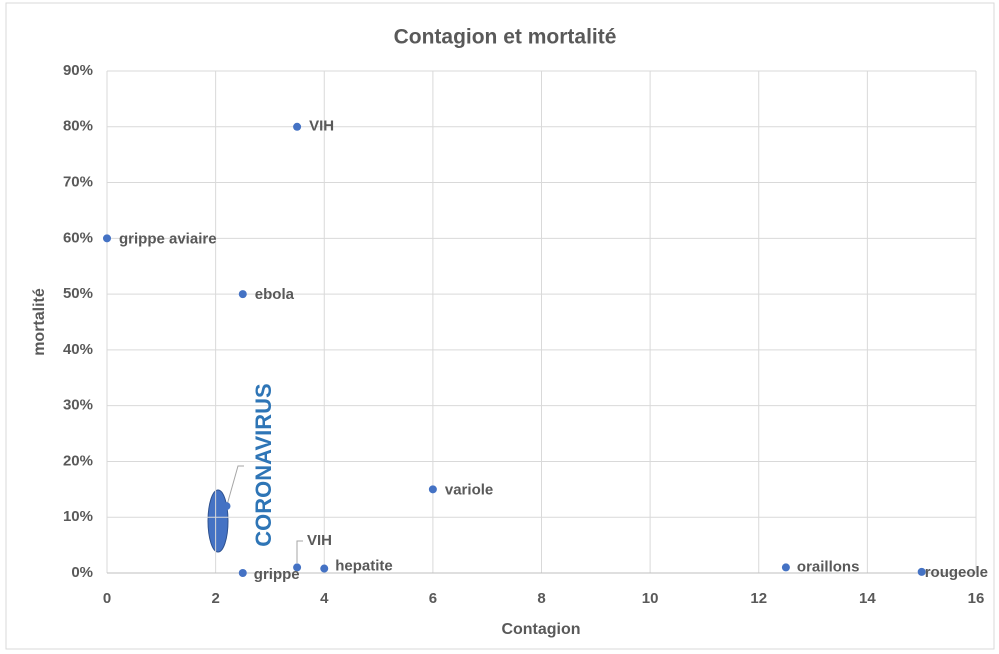  Describe the element at coordinates (828, 566) in the screenshot. I see `data-label: oraillons` at that location.